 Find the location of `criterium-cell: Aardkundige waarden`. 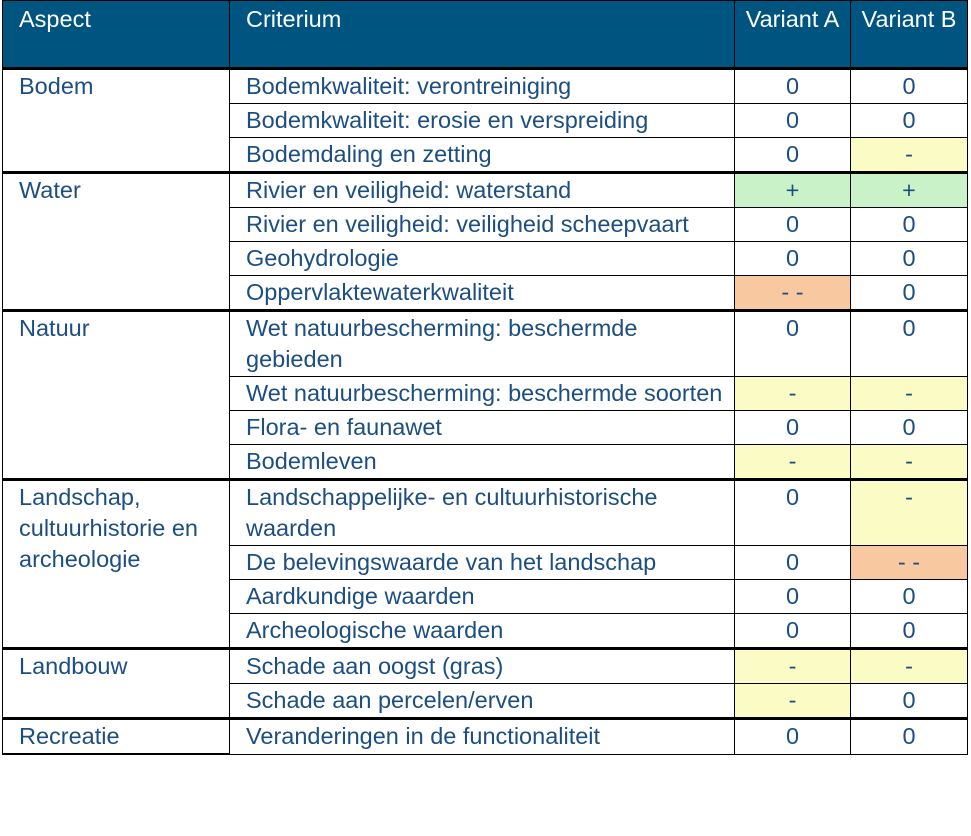

criterium-cell: Aardkundige waarden is located at coordinates (482, 596).